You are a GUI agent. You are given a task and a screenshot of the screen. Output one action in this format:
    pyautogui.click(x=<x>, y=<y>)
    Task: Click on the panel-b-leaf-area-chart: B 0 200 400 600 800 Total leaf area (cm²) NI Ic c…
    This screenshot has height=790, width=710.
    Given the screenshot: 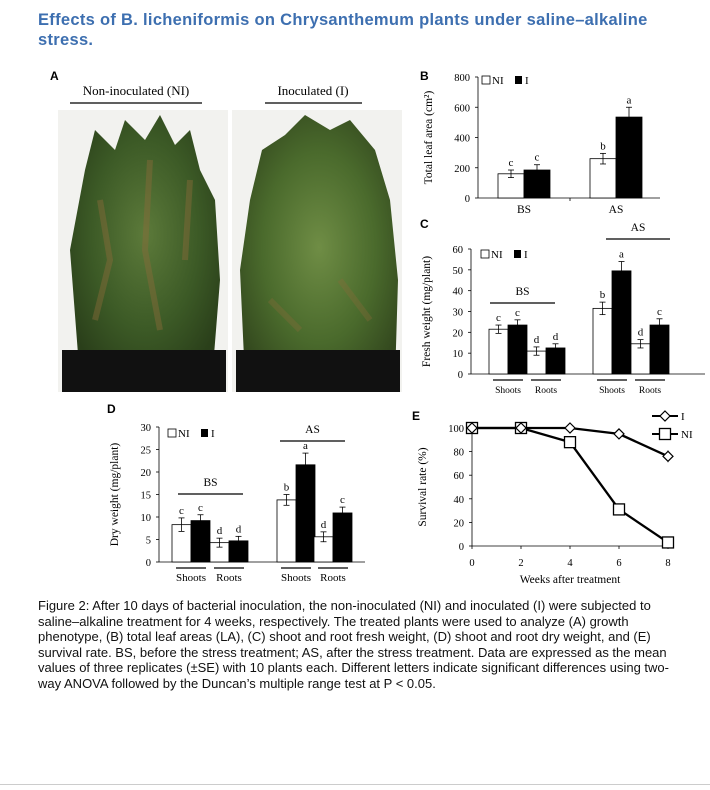 What is the action you would take?
    pyautogui.click(x=540, y=142)
    